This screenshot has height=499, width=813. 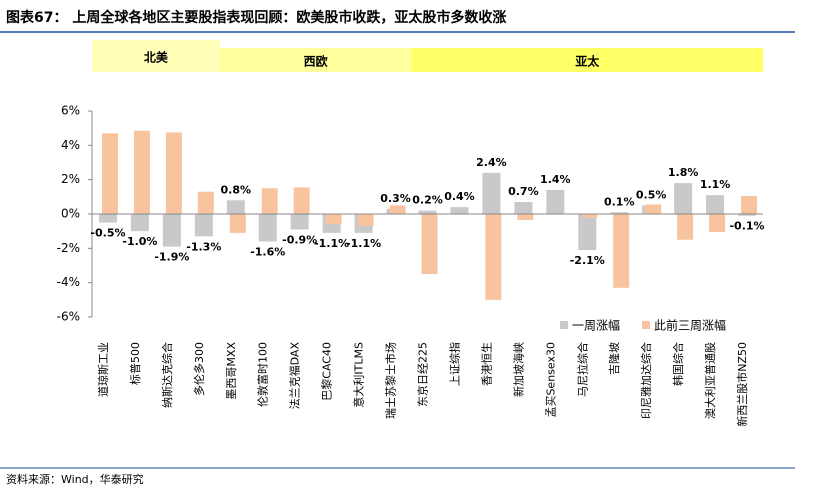 What do you see at coordinates (231, 371) in the screenshot?
I see `x-tick-label: 墨西哥MXX` at bounding box center [231, 371].